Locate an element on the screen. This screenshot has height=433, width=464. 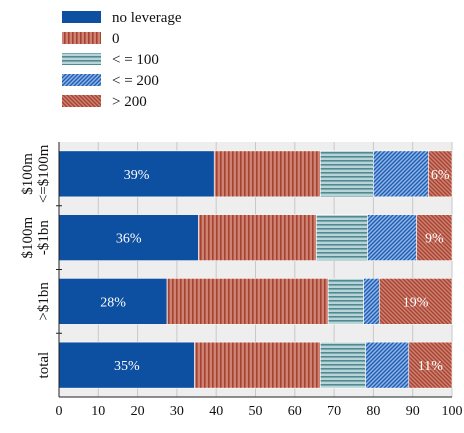
y-tick-label-2: >$1bn is located at coordinates (44, 301).